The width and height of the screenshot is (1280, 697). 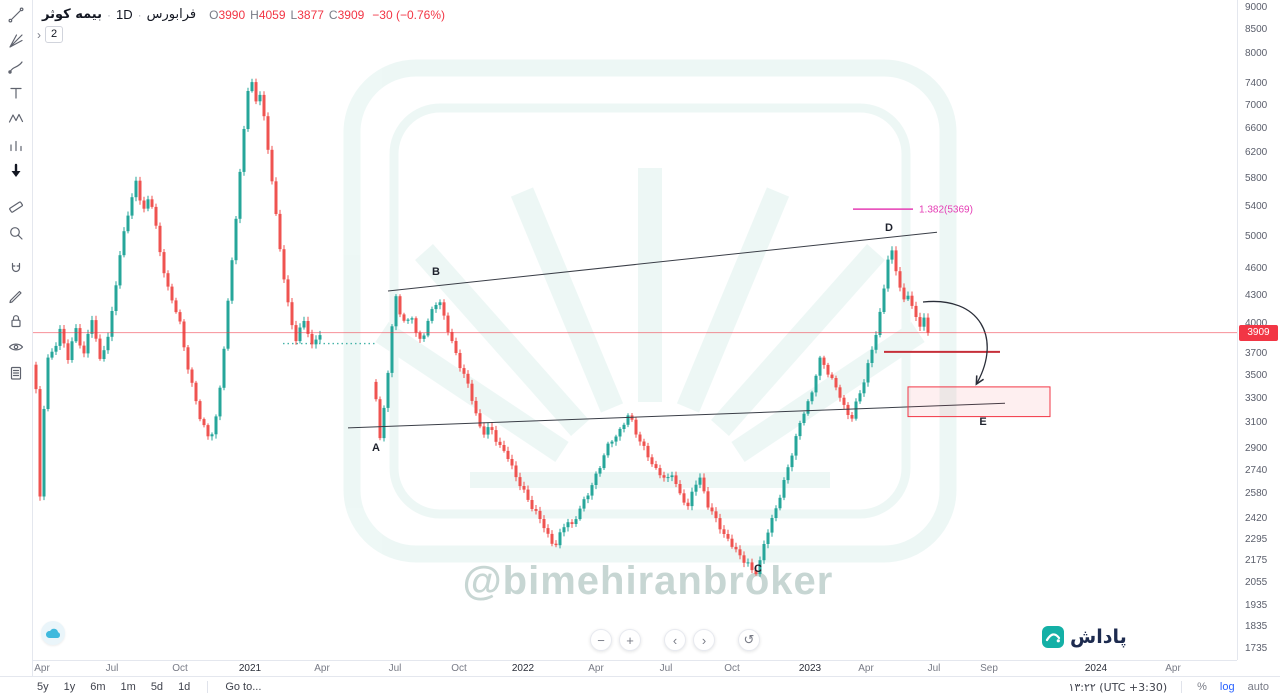 What do you see at coordinates (98, 687) in the screenshot?
I see `range-6m-button: 6m` at bounding box center [98, 687].